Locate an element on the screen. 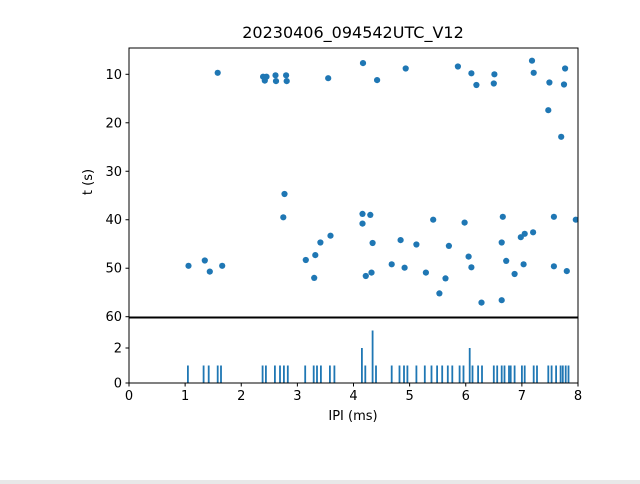 Image resolution: width=640 pixels, height=484 pixels. ipi-histogram is located at coordinates (353, 350).